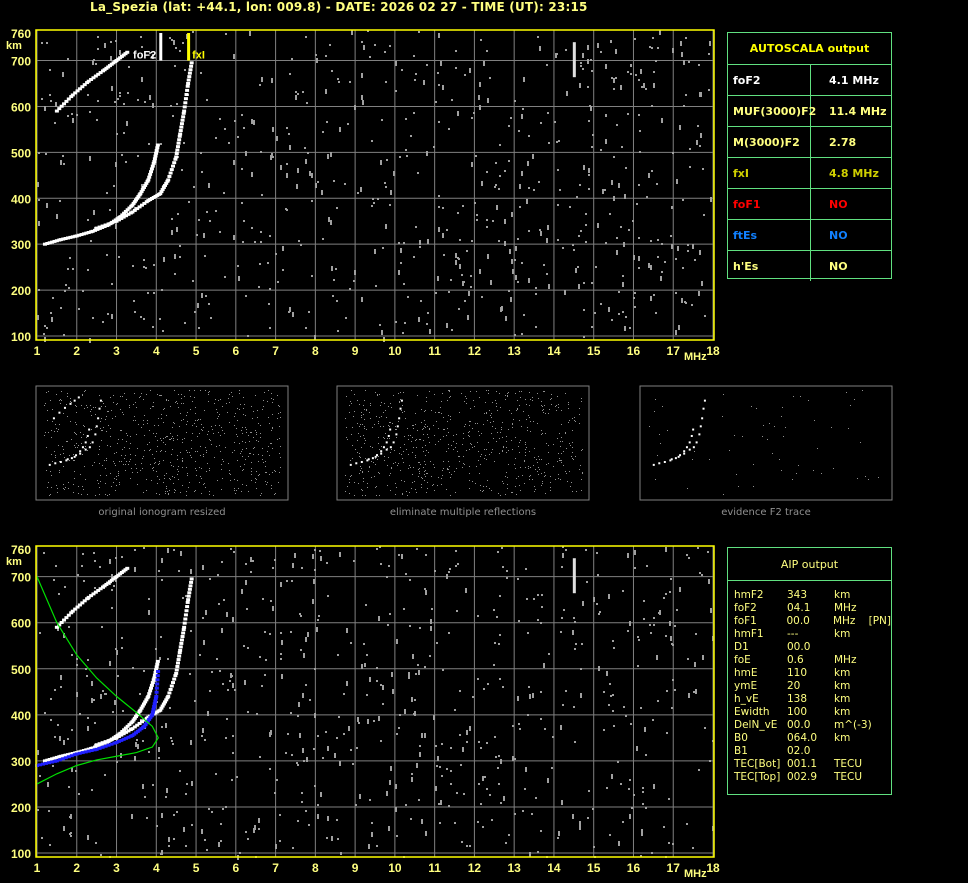 The image size is (968, 883). I want to click on aip-cell: 100, so click(797, 712).